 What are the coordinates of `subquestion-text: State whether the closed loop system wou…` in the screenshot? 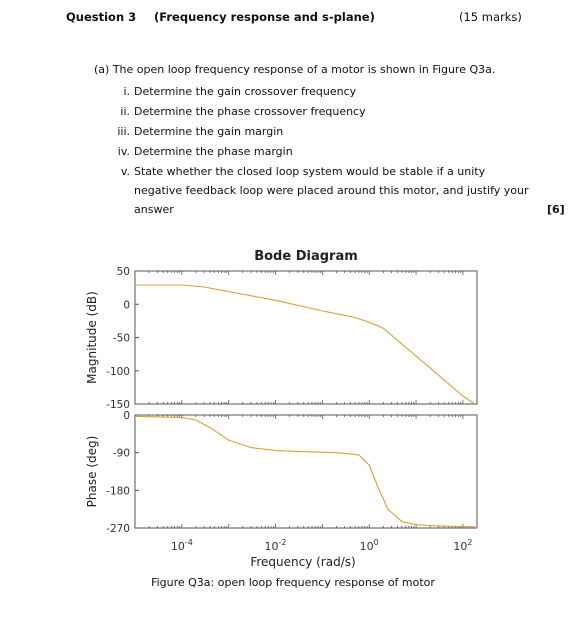 It's located at (331, 190).